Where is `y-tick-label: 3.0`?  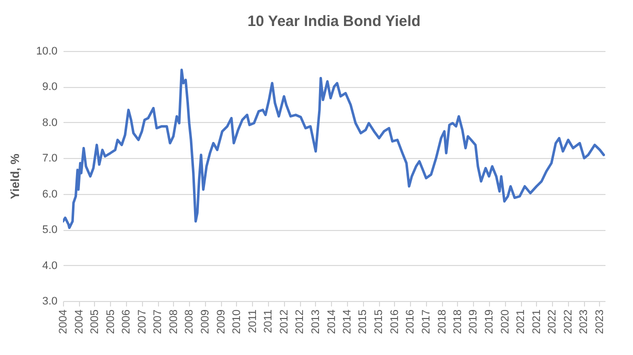
y-tick-label: 3.0 is located at coordinates (50, 302).